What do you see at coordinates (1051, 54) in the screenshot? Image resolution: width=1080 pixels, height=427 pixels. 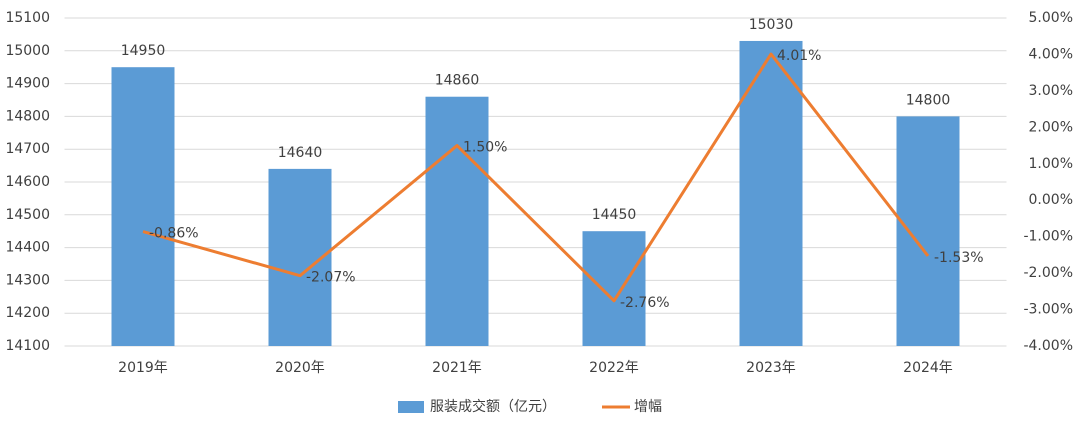 I see `y2-tick-label: 4.00%` at bounding box center [1051, 54].